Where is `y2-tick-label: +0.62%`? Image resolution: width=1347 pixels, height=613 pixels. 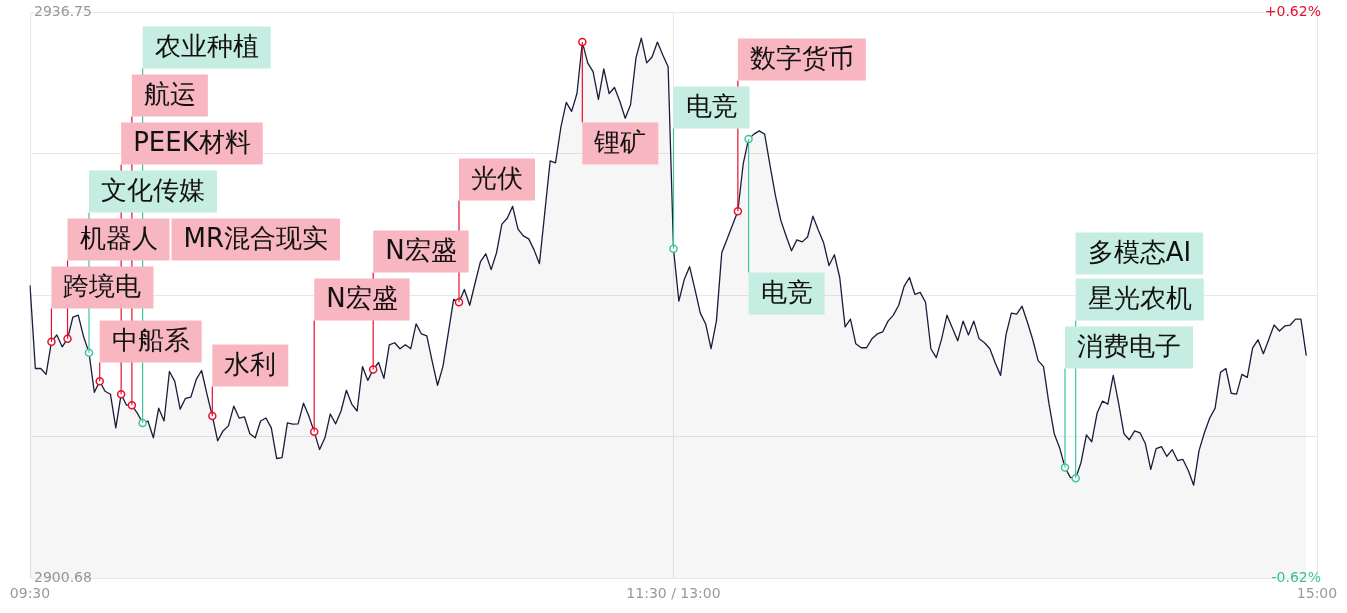 y2-tick-label: +0.62% is located at coordinates (1292, 11).